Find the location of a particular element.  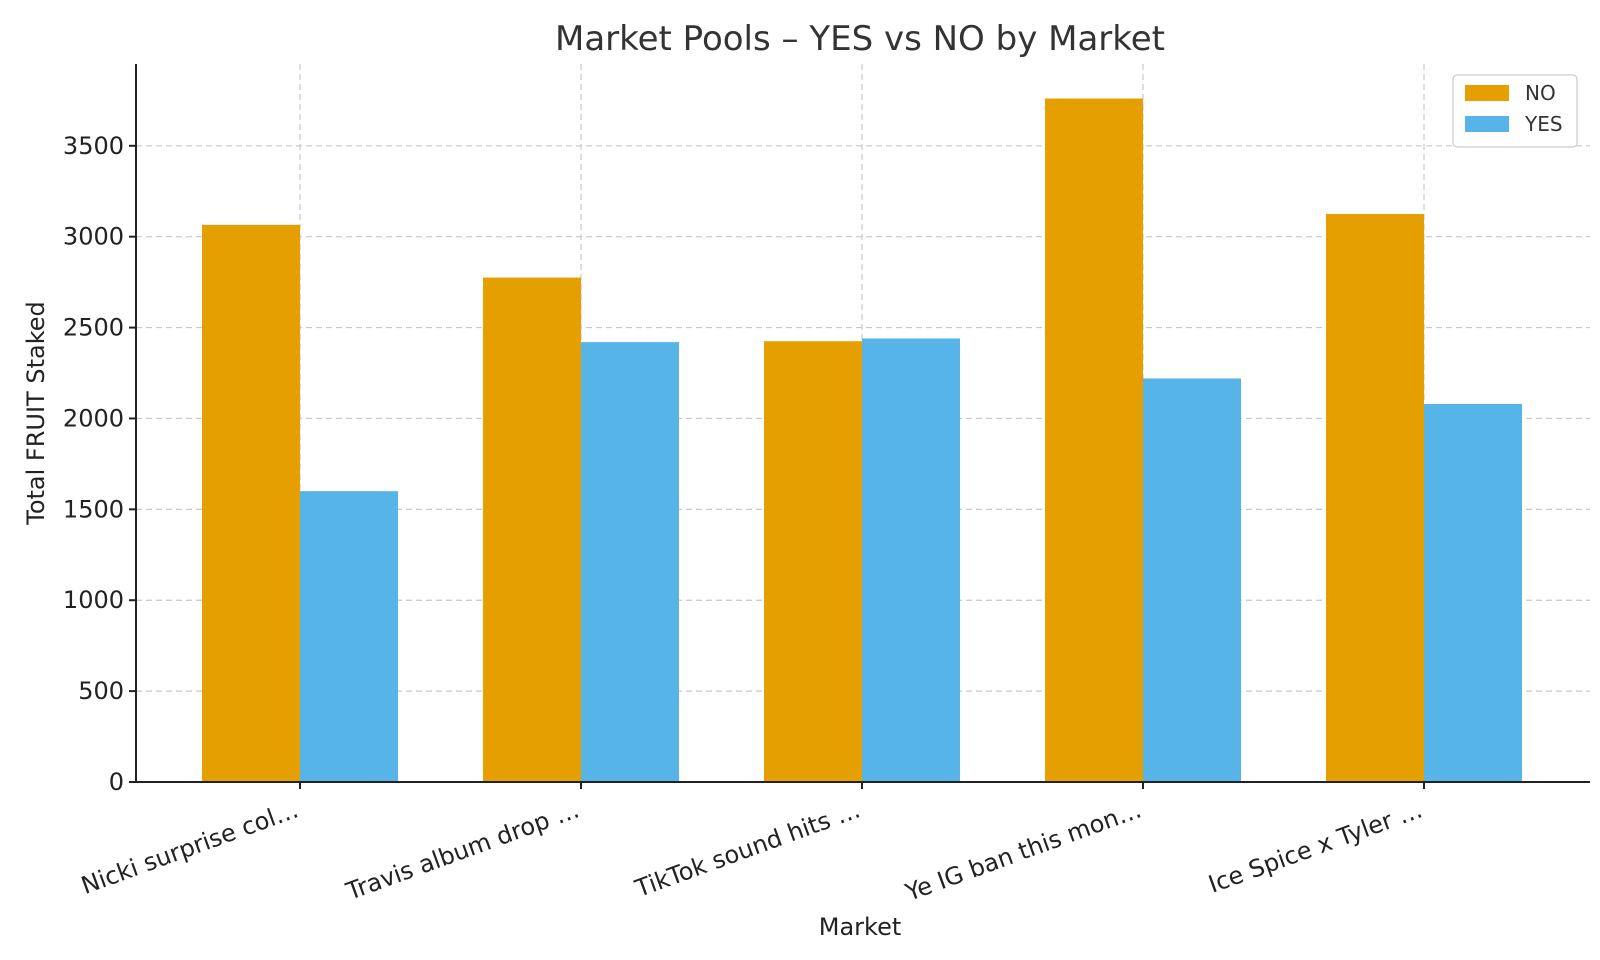

legend-swatch-yes is located at coordinates (1487, 124).